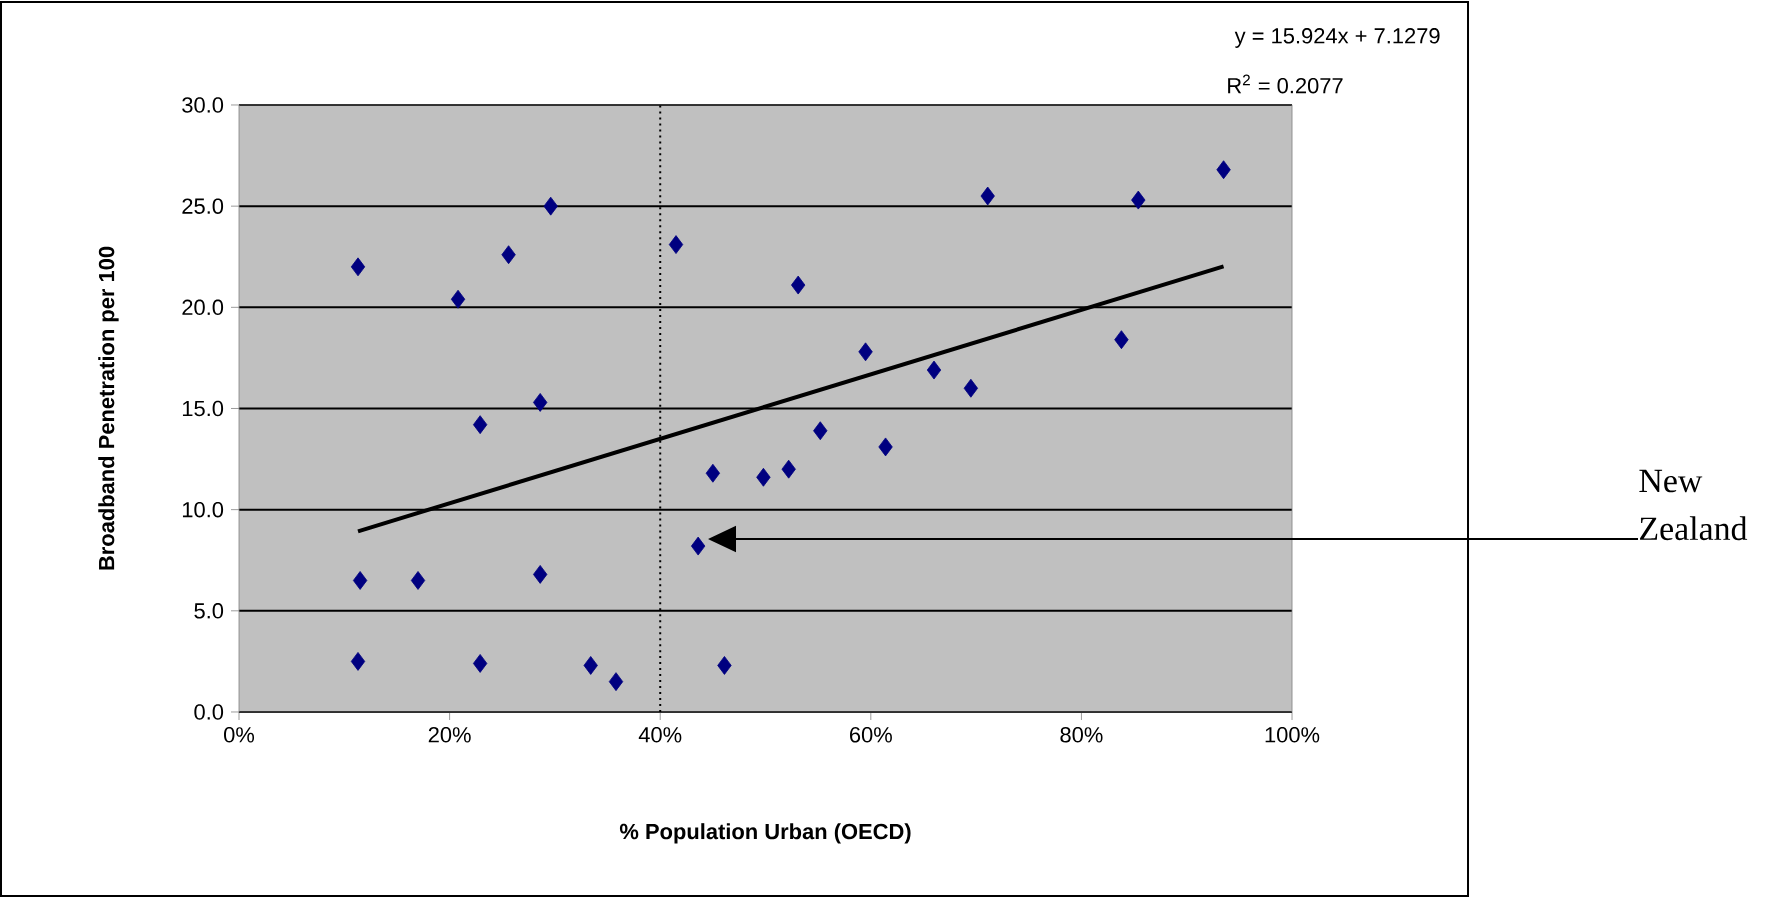  Describe the element at coordinates (209, 611) in the screenshot. I see `y-tick-label: 5.0` at that location.